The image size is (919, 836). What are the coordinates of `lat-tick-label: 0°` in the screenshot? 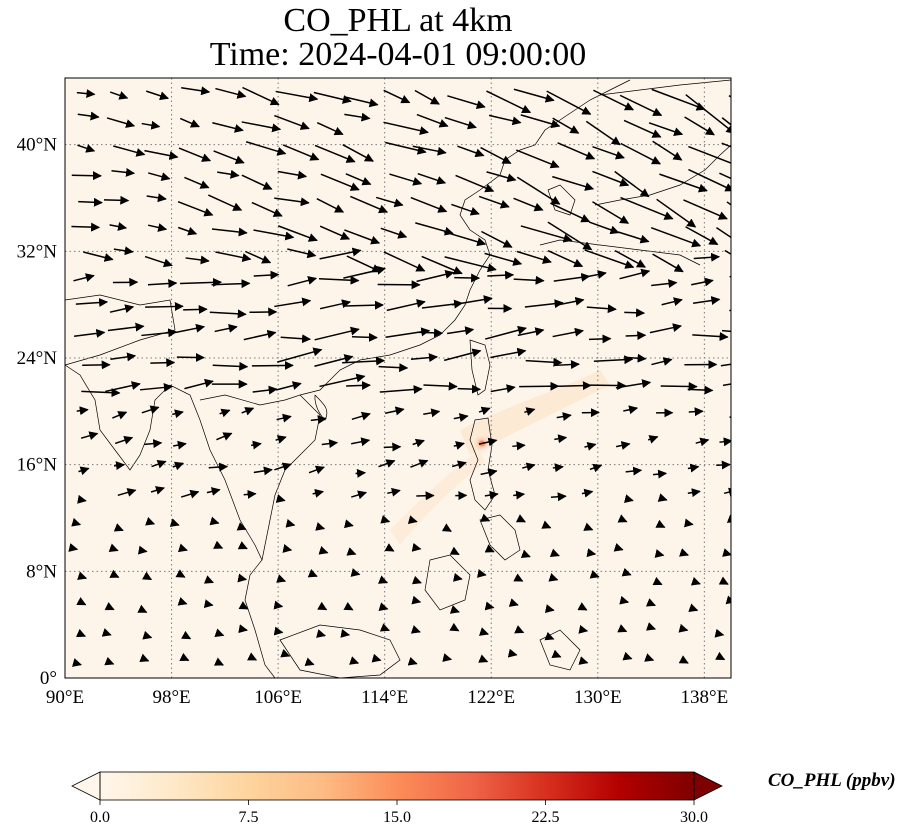 It's located at (48, 678).